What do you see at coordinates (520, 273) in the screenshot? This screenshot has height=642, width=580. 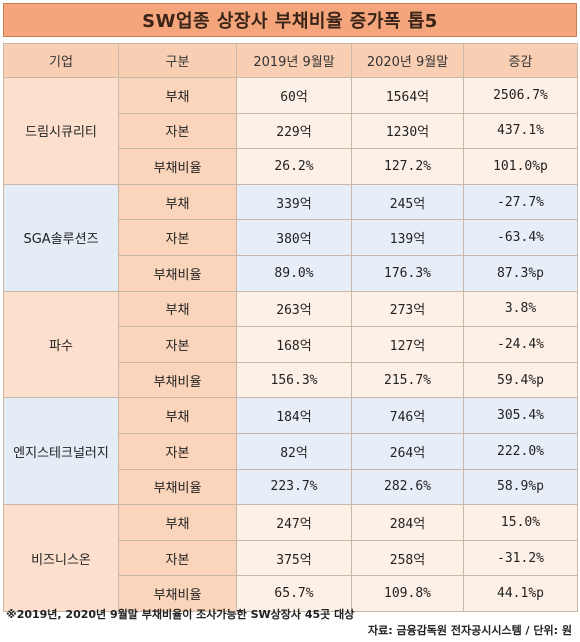 I see `value-change: 87.3%p` at bounding box center [520, 273].